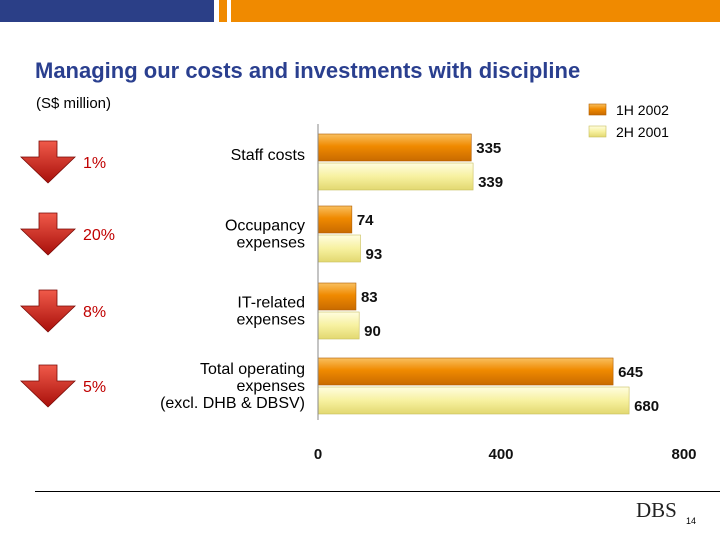 This screenshot has height=540, width=720. I want to click on change-percent: 1%, so click(94, 163).